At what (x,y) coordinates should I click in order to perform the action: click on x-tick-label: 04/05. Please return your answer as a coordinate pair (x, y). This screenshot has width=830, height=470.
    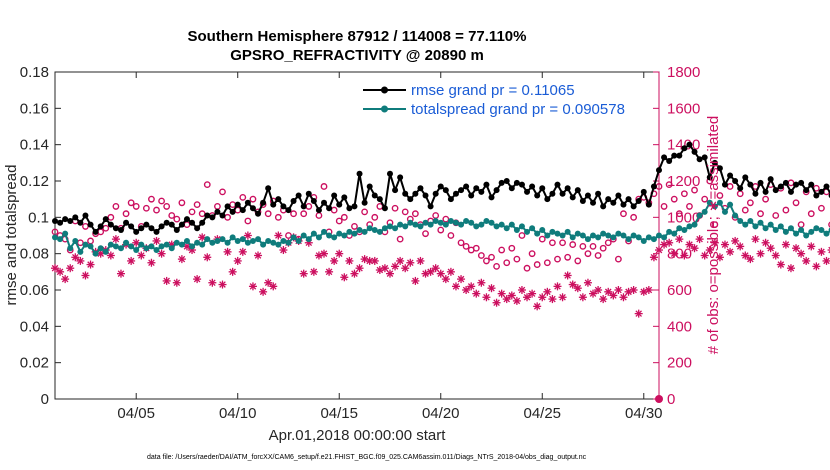
    Looking at the image, I should click on (136, 413).